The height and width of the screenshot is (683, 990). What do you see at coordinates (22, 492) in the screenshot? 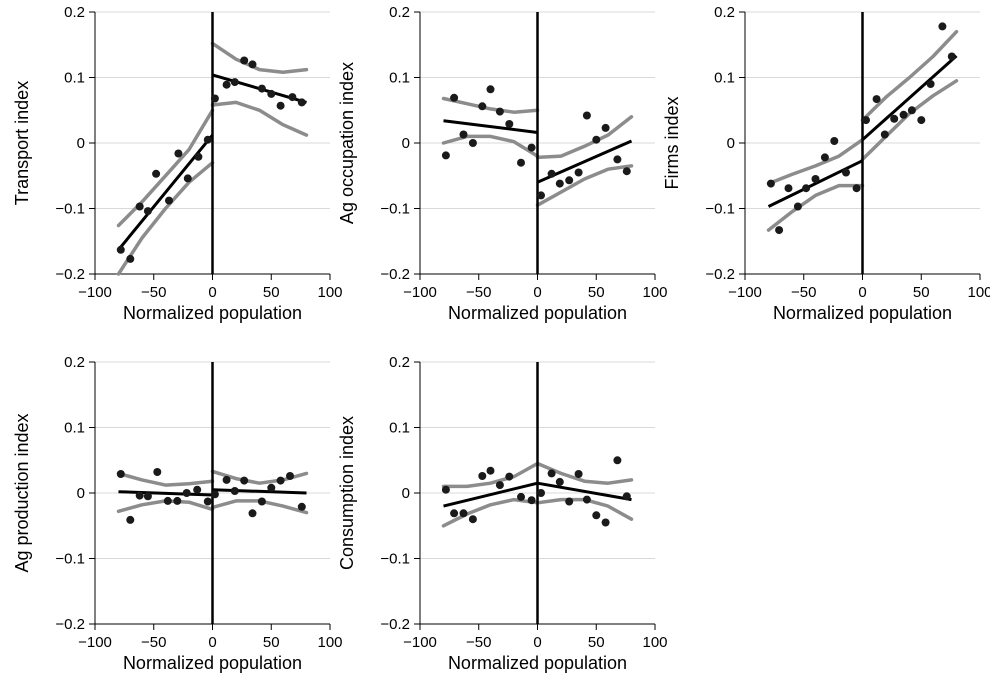
I see `y-axis-title: Ag production index` at bounding box center [22, 492].